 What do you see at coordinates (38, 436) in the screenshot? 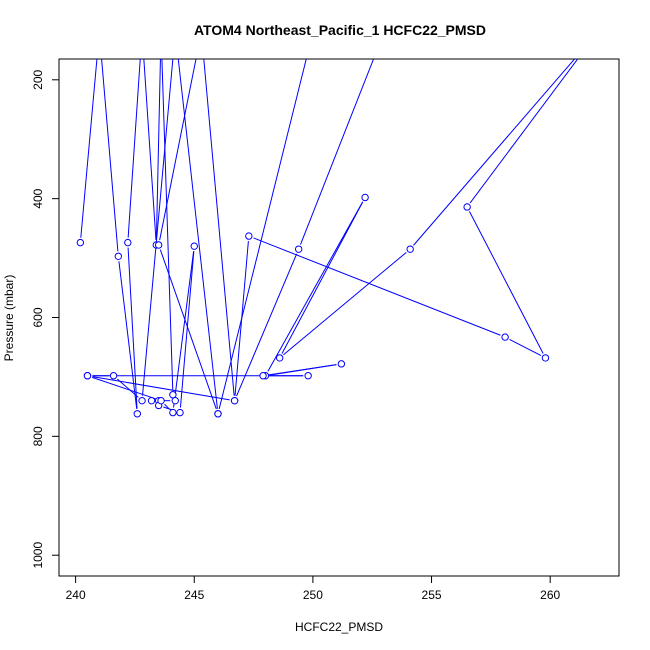
I see `y-tick-label: 800` at bounding box center [38, 436].